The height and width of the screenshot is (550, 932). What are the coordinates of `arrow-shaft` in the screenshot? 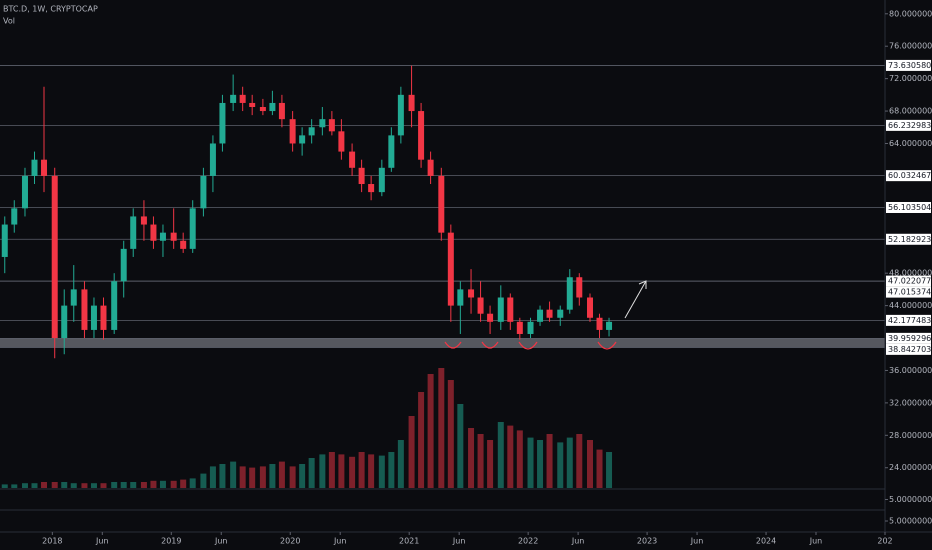 It's located at (635, 299).